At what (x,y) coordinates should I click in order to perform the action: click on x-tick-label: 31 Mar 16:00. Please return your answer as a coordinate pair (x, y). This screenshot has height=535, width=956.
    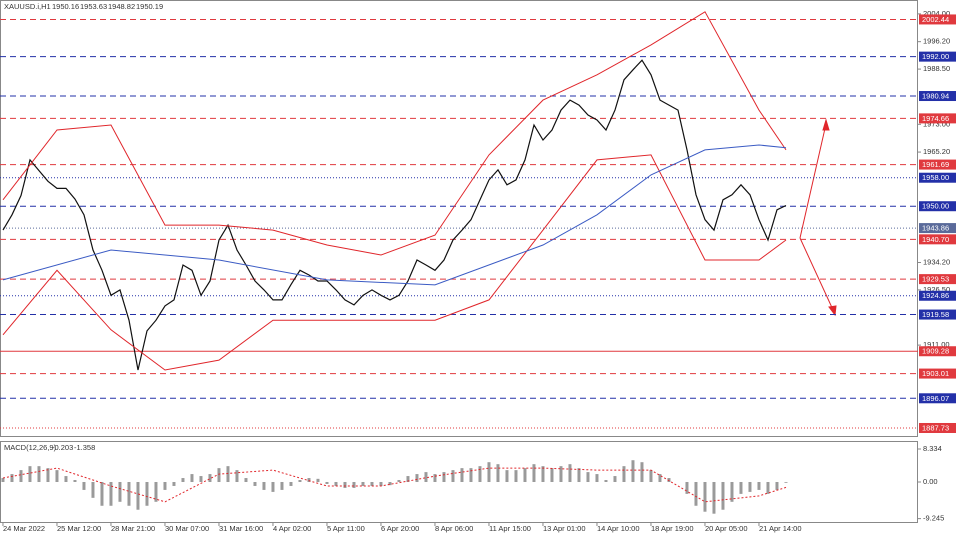
    Looking at the image, I should click on (241, 528).